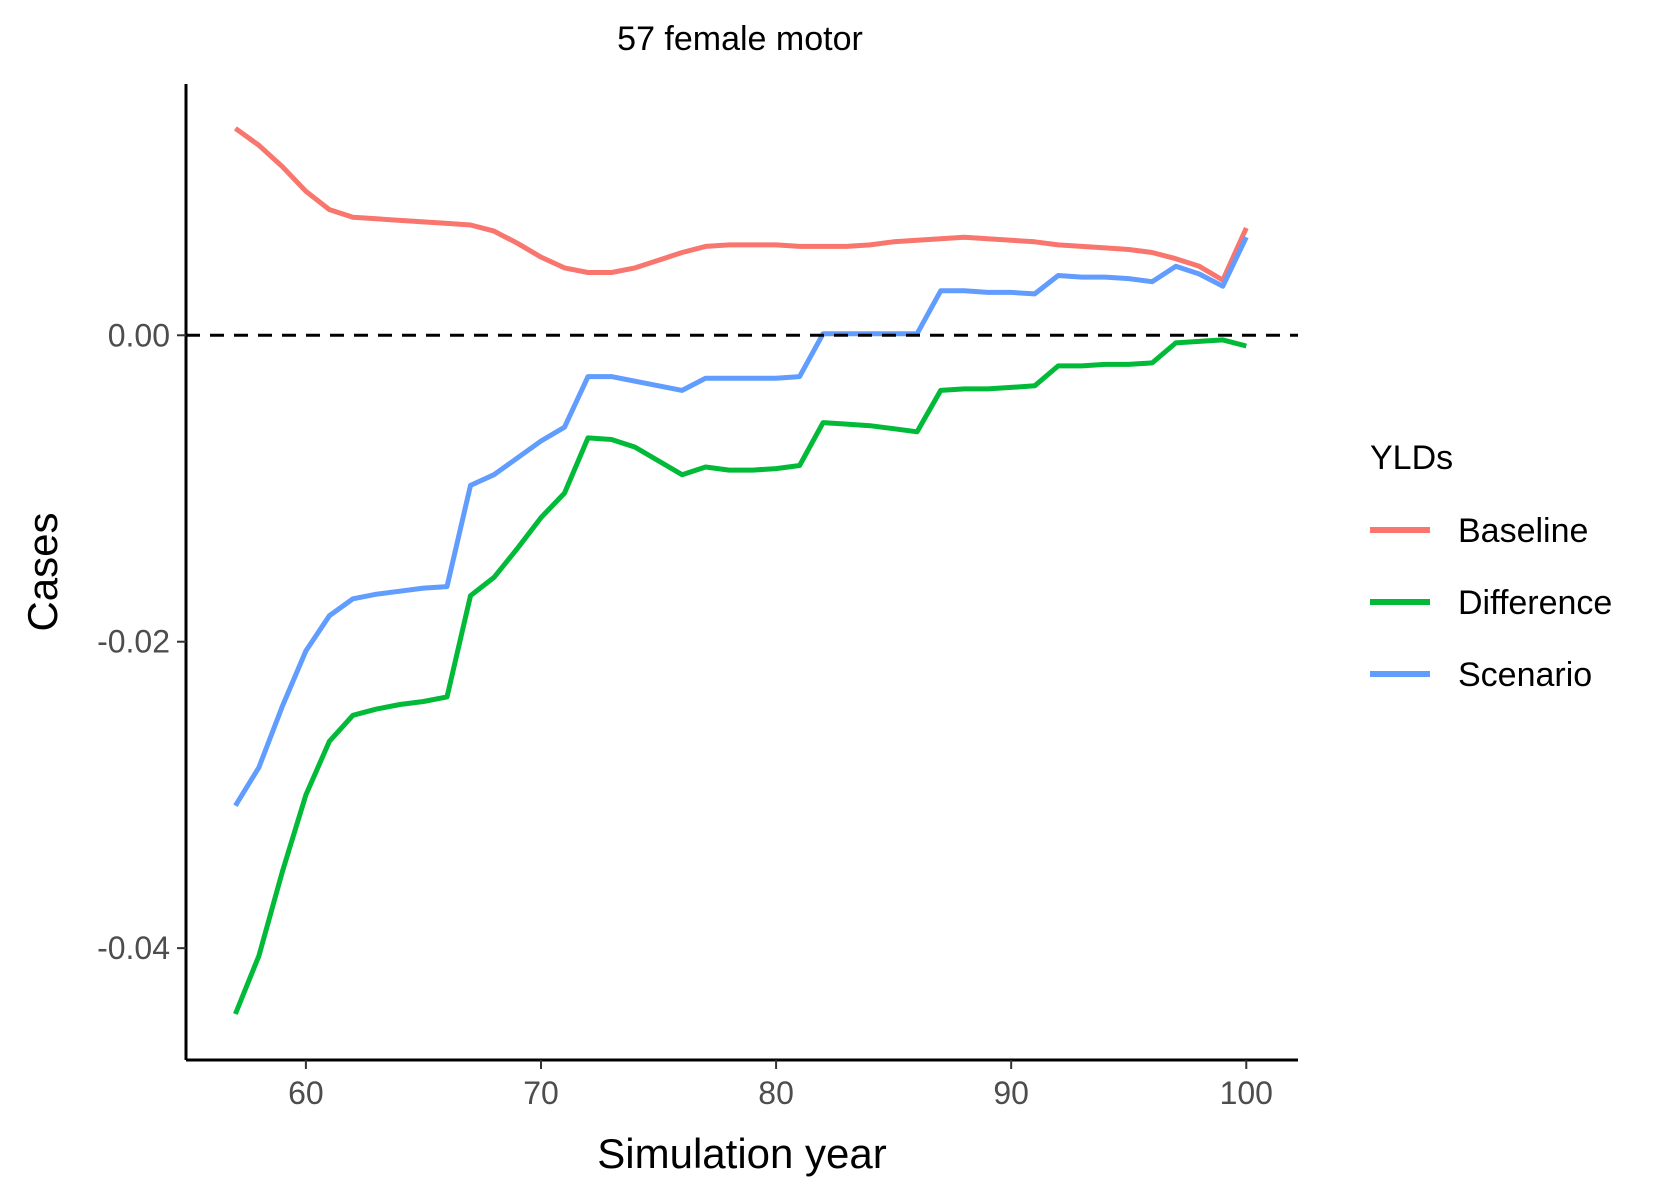  What do you see at coordinates (741, 204) in the screenshot?
I see `series-line-baseline` at bounding box center [741, 204].